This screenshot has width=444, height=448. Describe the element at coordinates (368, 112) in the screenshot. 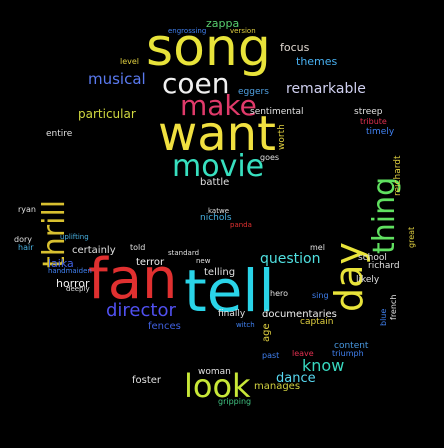

I see `word-streep: streep` at that location.